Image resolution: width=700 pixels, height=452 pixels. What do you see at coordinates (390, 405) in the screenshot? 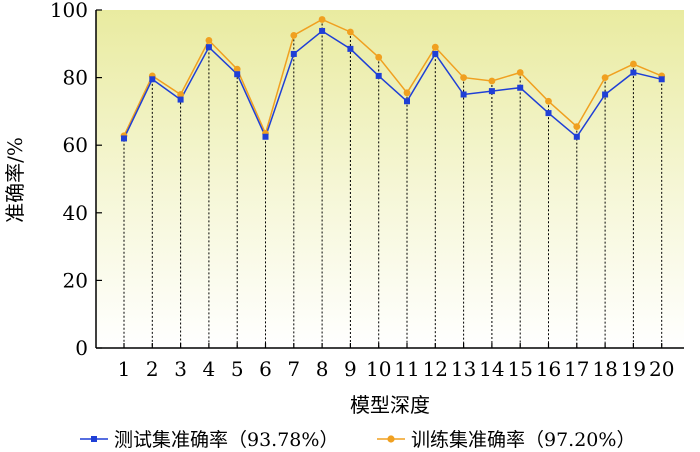
I see `x-axis-title: 模型深度` at bounding box center [390, 405].